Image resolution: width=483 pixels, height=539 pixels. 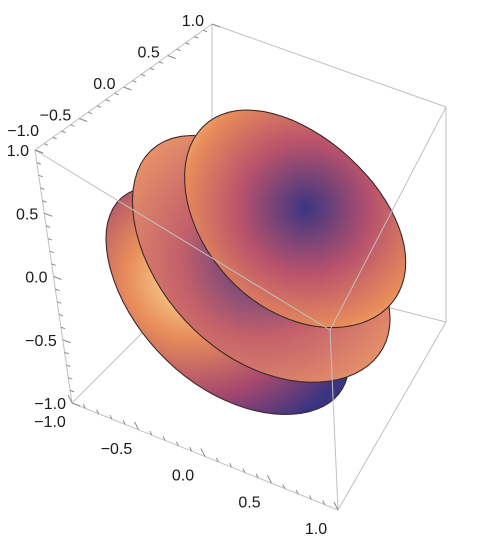 What do you see at coordinates (149, 53) in the screenshot?
I see `y-tick-label: 0.5` at bounding box center [149, 53].